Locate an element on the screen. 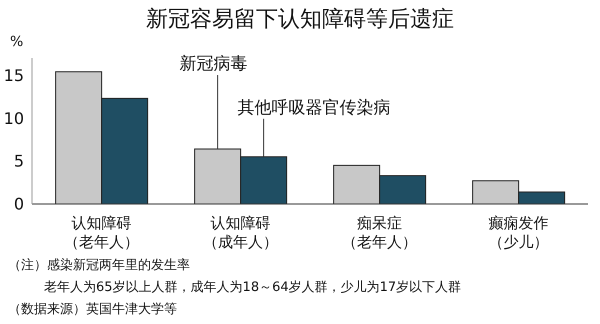 The width and height of the screenshot is (600, 324). text: 其他呼吸器官传染病 is located at coordinates (314, 108).